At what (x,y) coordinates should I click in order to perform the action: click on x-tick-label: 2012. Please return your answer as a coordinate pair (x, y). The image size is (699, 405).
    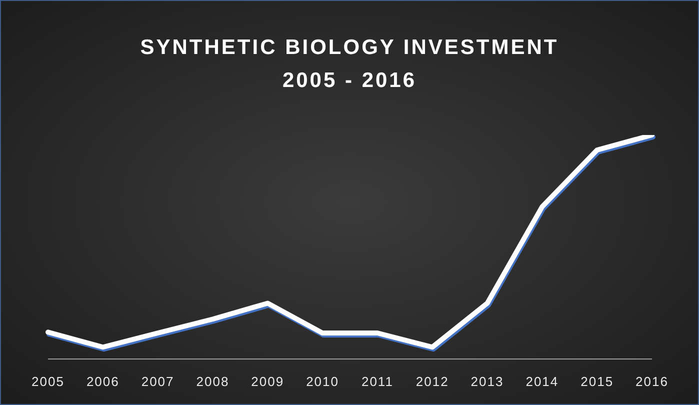
    Looking at the image, I should click on (432, 382).